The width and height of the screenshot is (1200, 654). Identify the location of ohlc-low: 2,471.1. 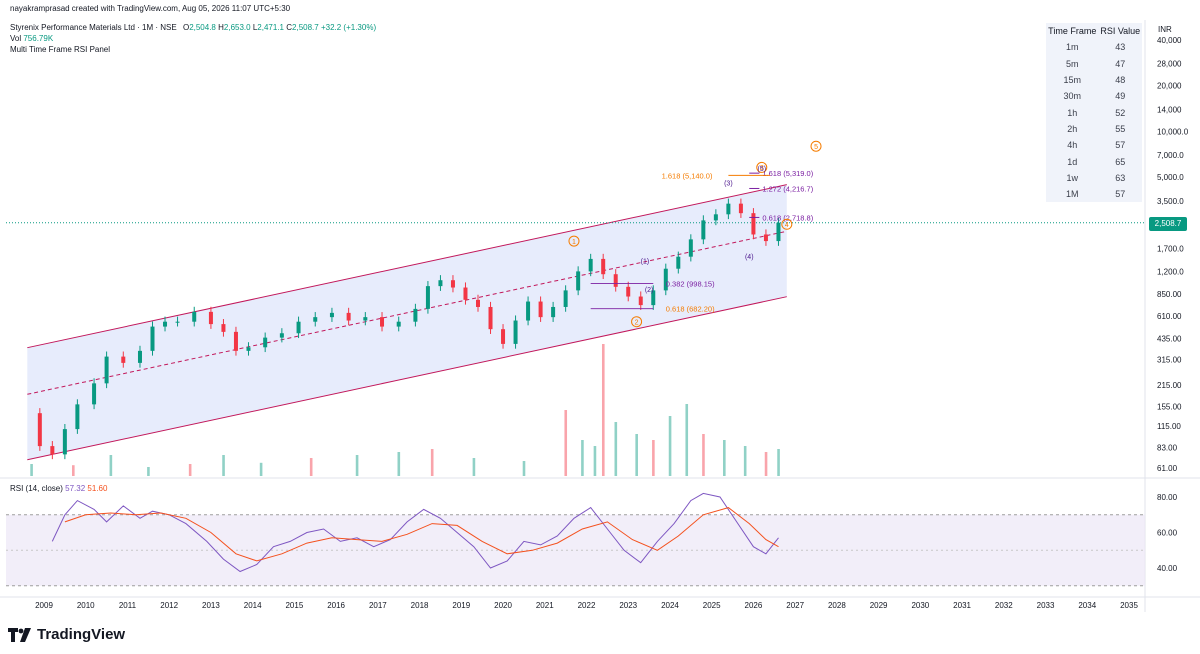
(270, 27).